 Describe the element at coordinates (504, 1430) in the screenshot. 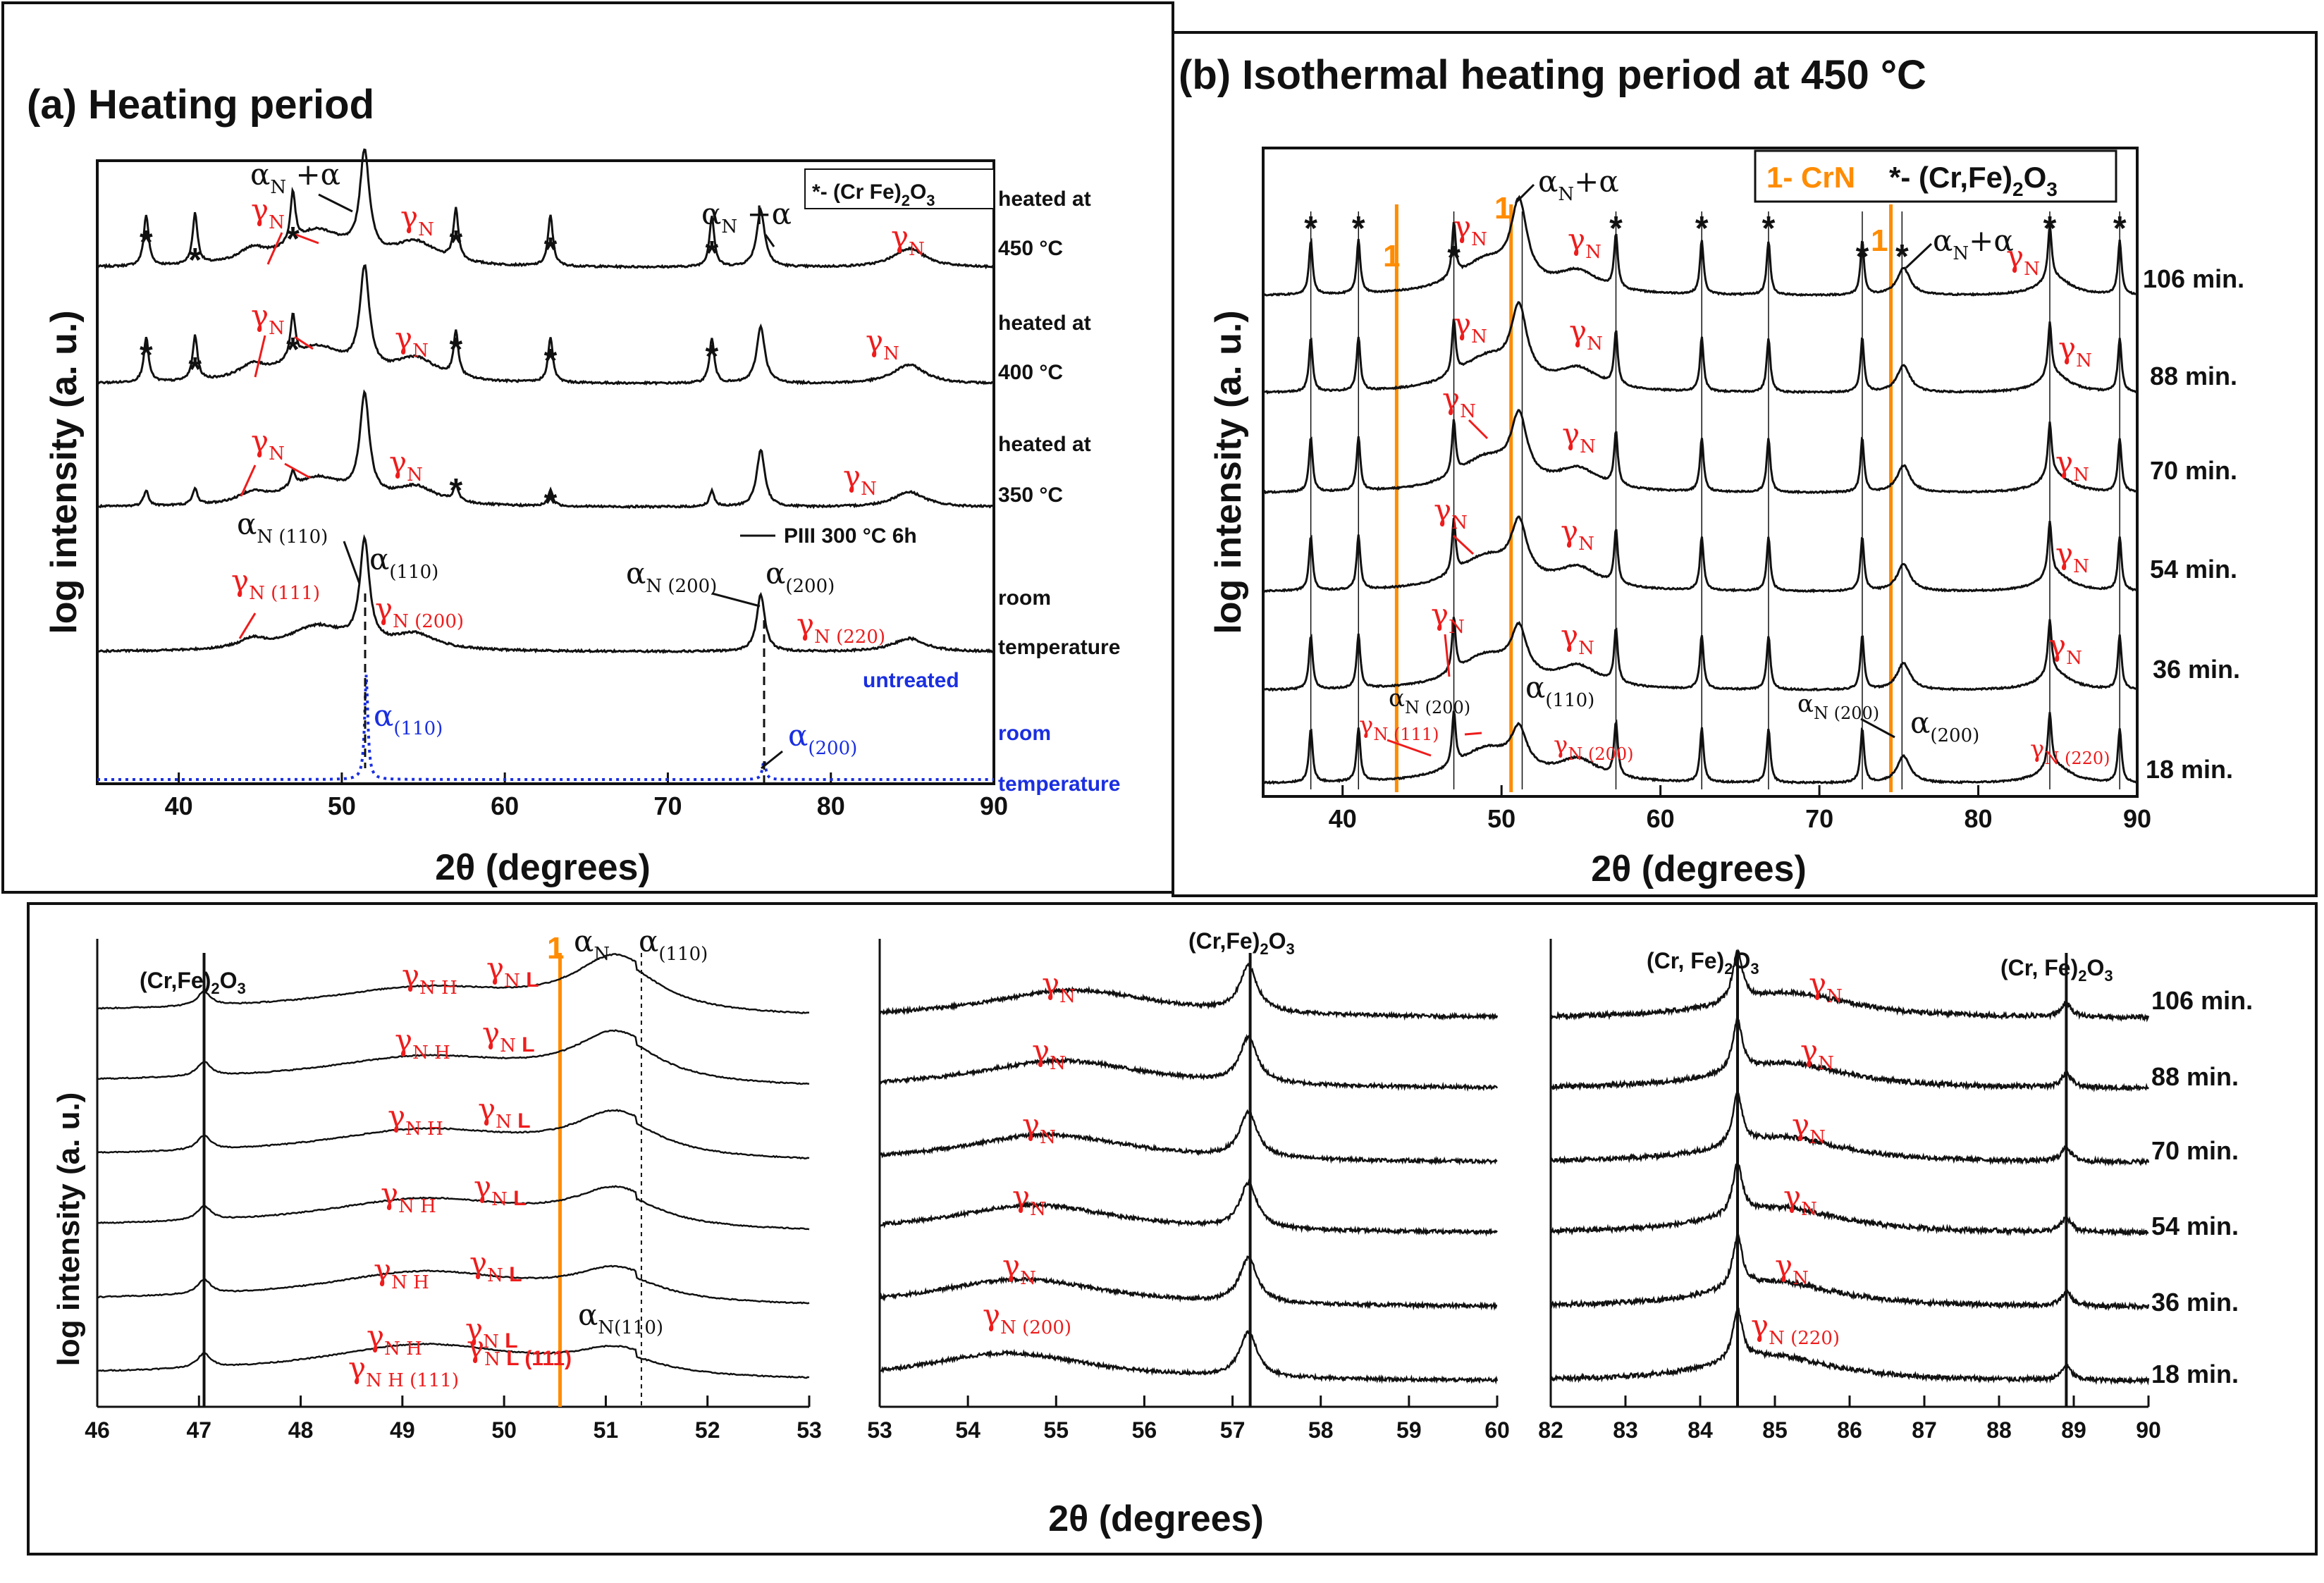

I see `x-tick-label: 50` at that location.